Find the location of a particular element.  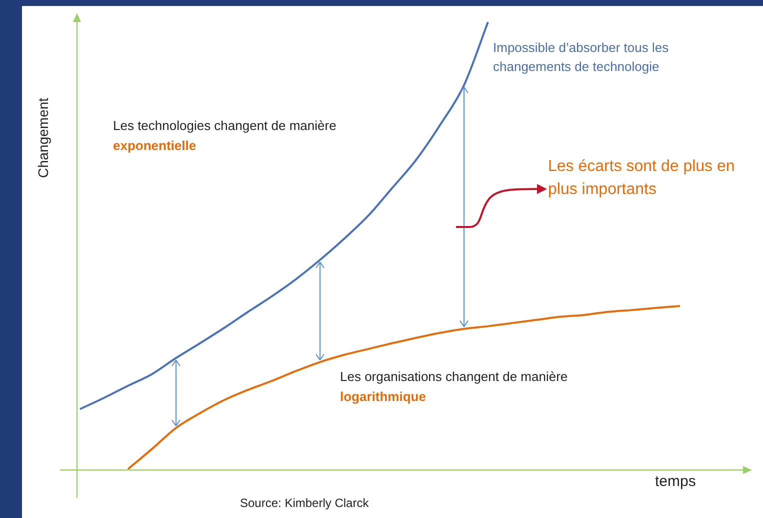

y-axis-title: Changement is located at coordinates (43, 138).